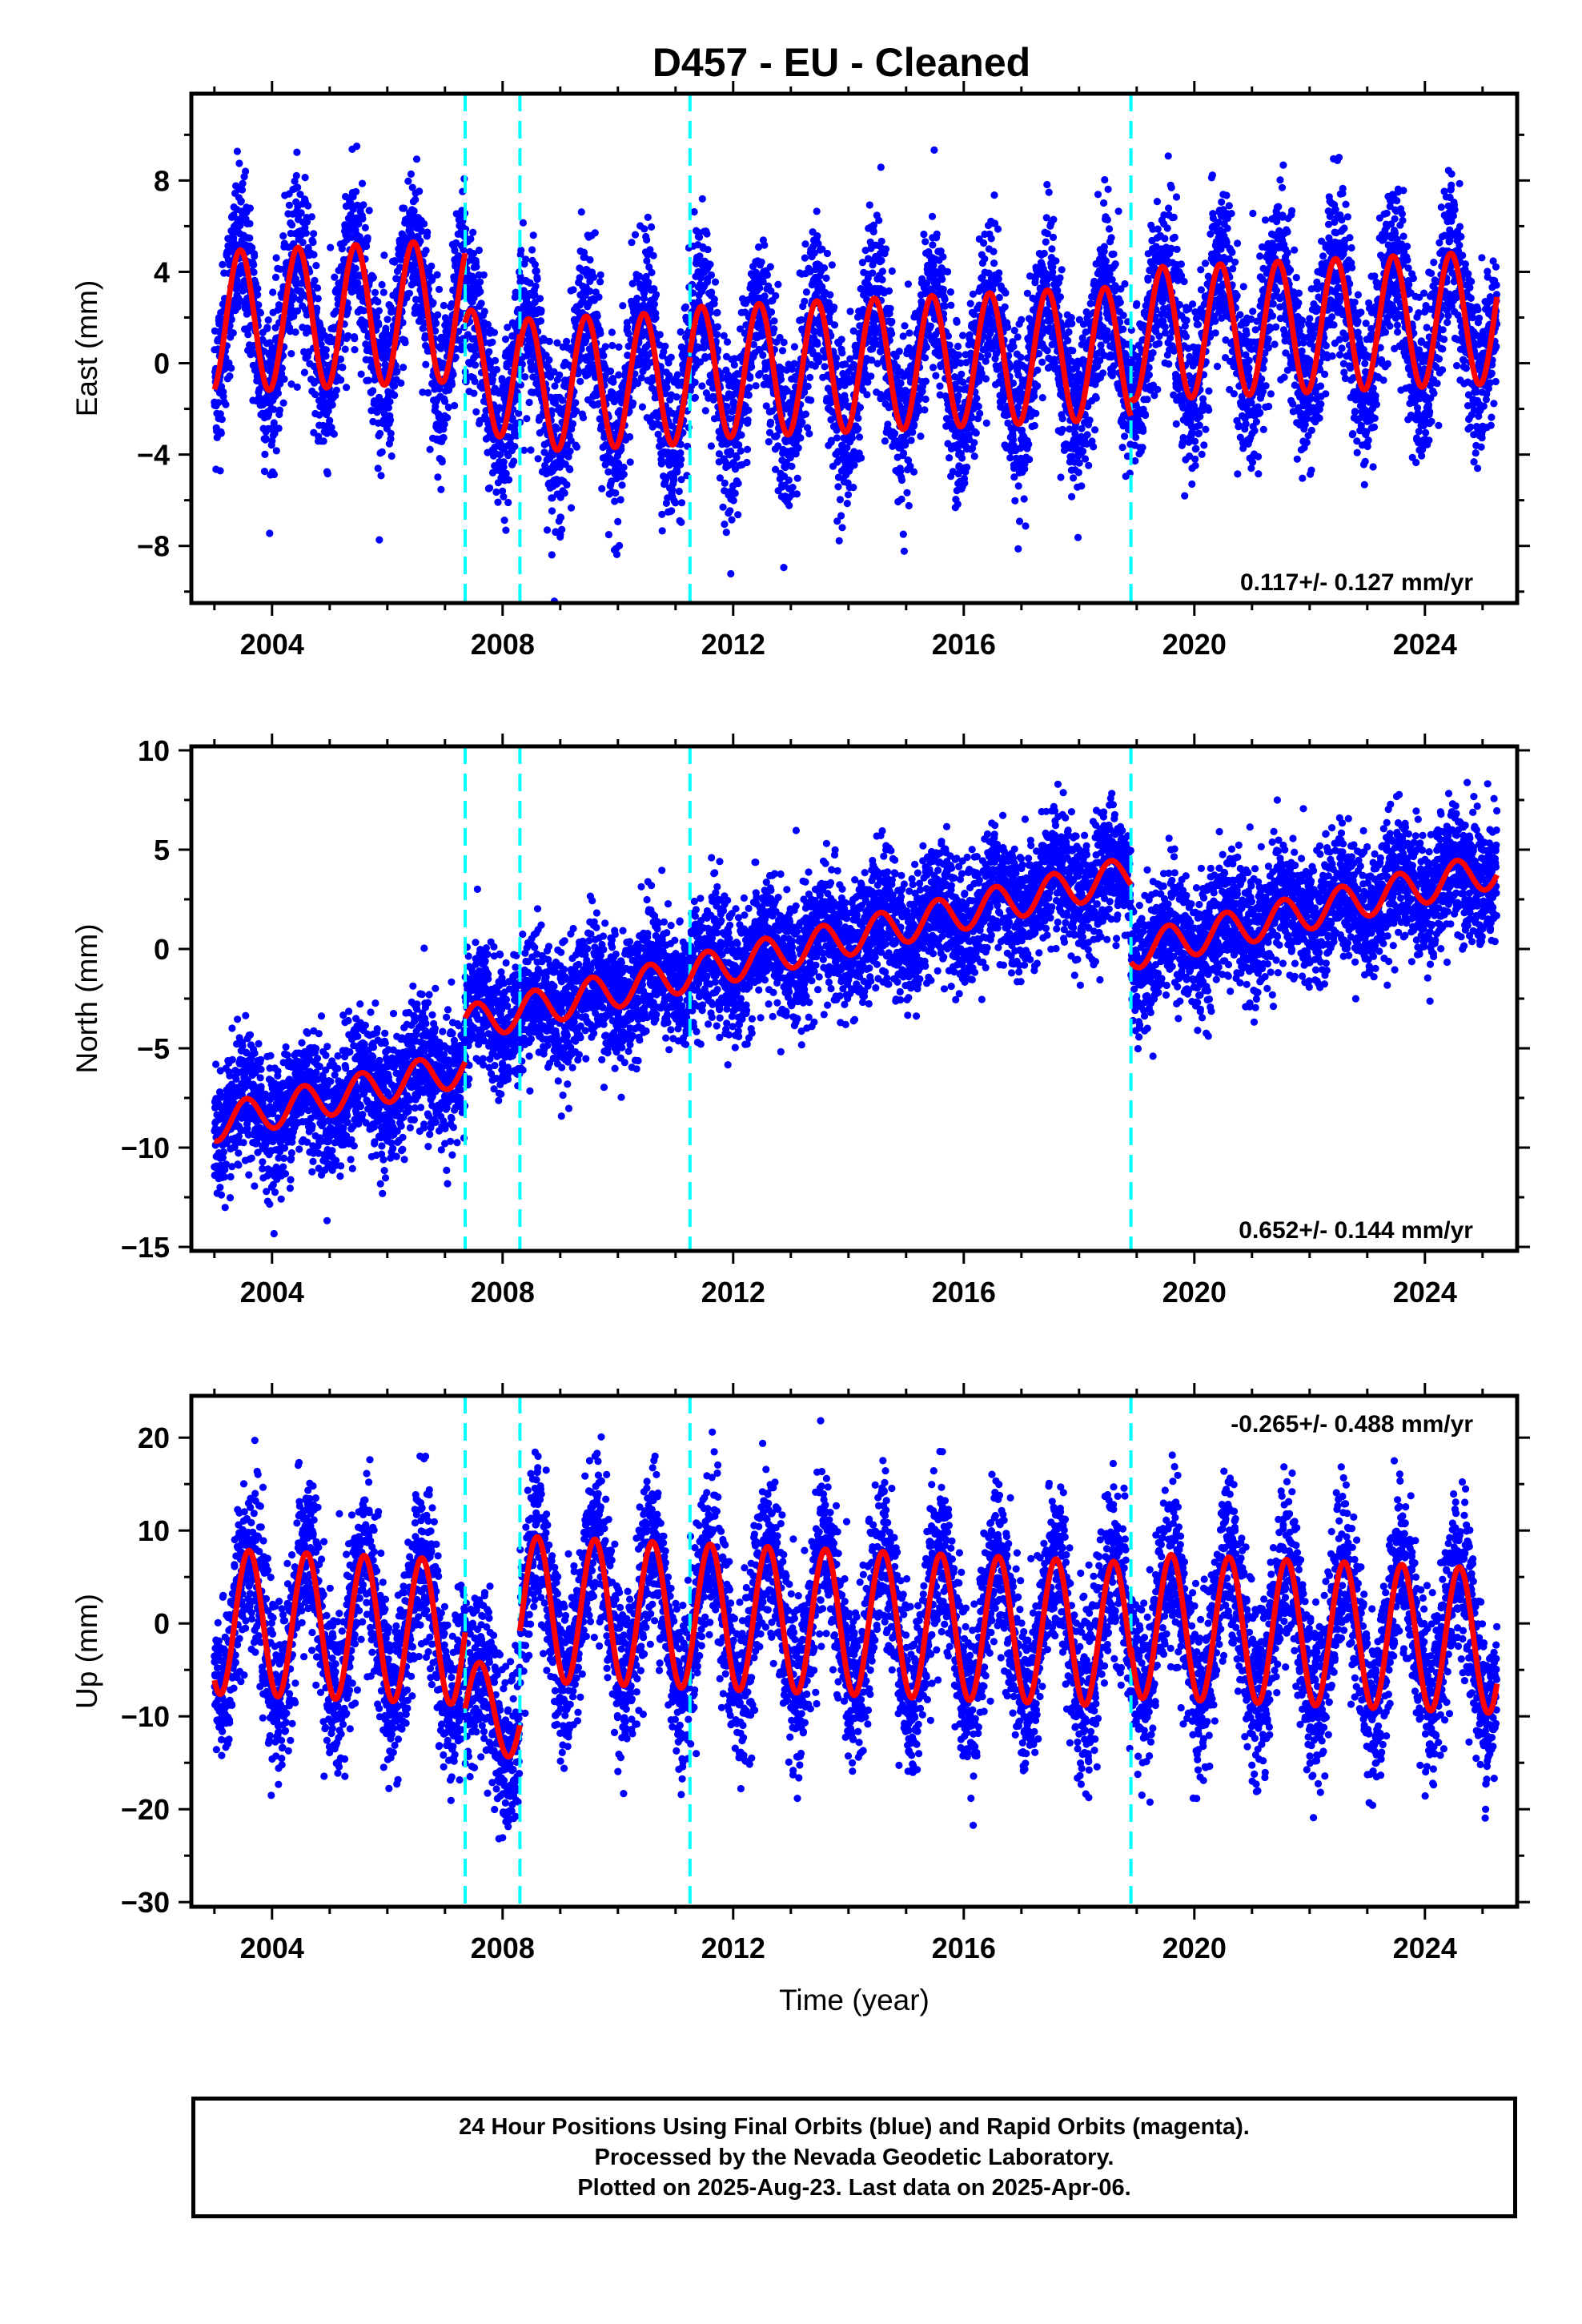  Describe the element at coordinates (841, 62) in the screenshot. I see `chart-title: D457 - EU - Cleaned` at that location.